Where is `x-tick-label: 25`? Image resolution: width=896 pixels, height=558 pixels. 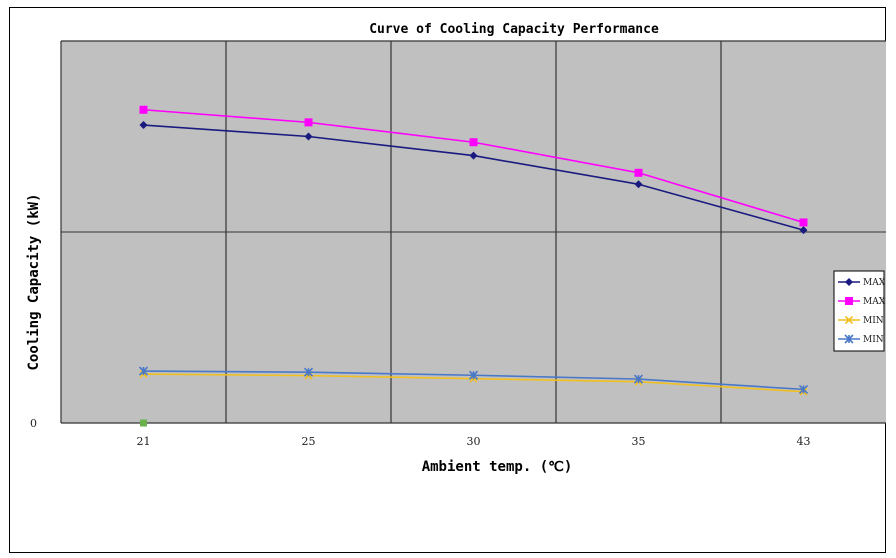 x-tick-label: 25 is located at coordinates (309, 441).